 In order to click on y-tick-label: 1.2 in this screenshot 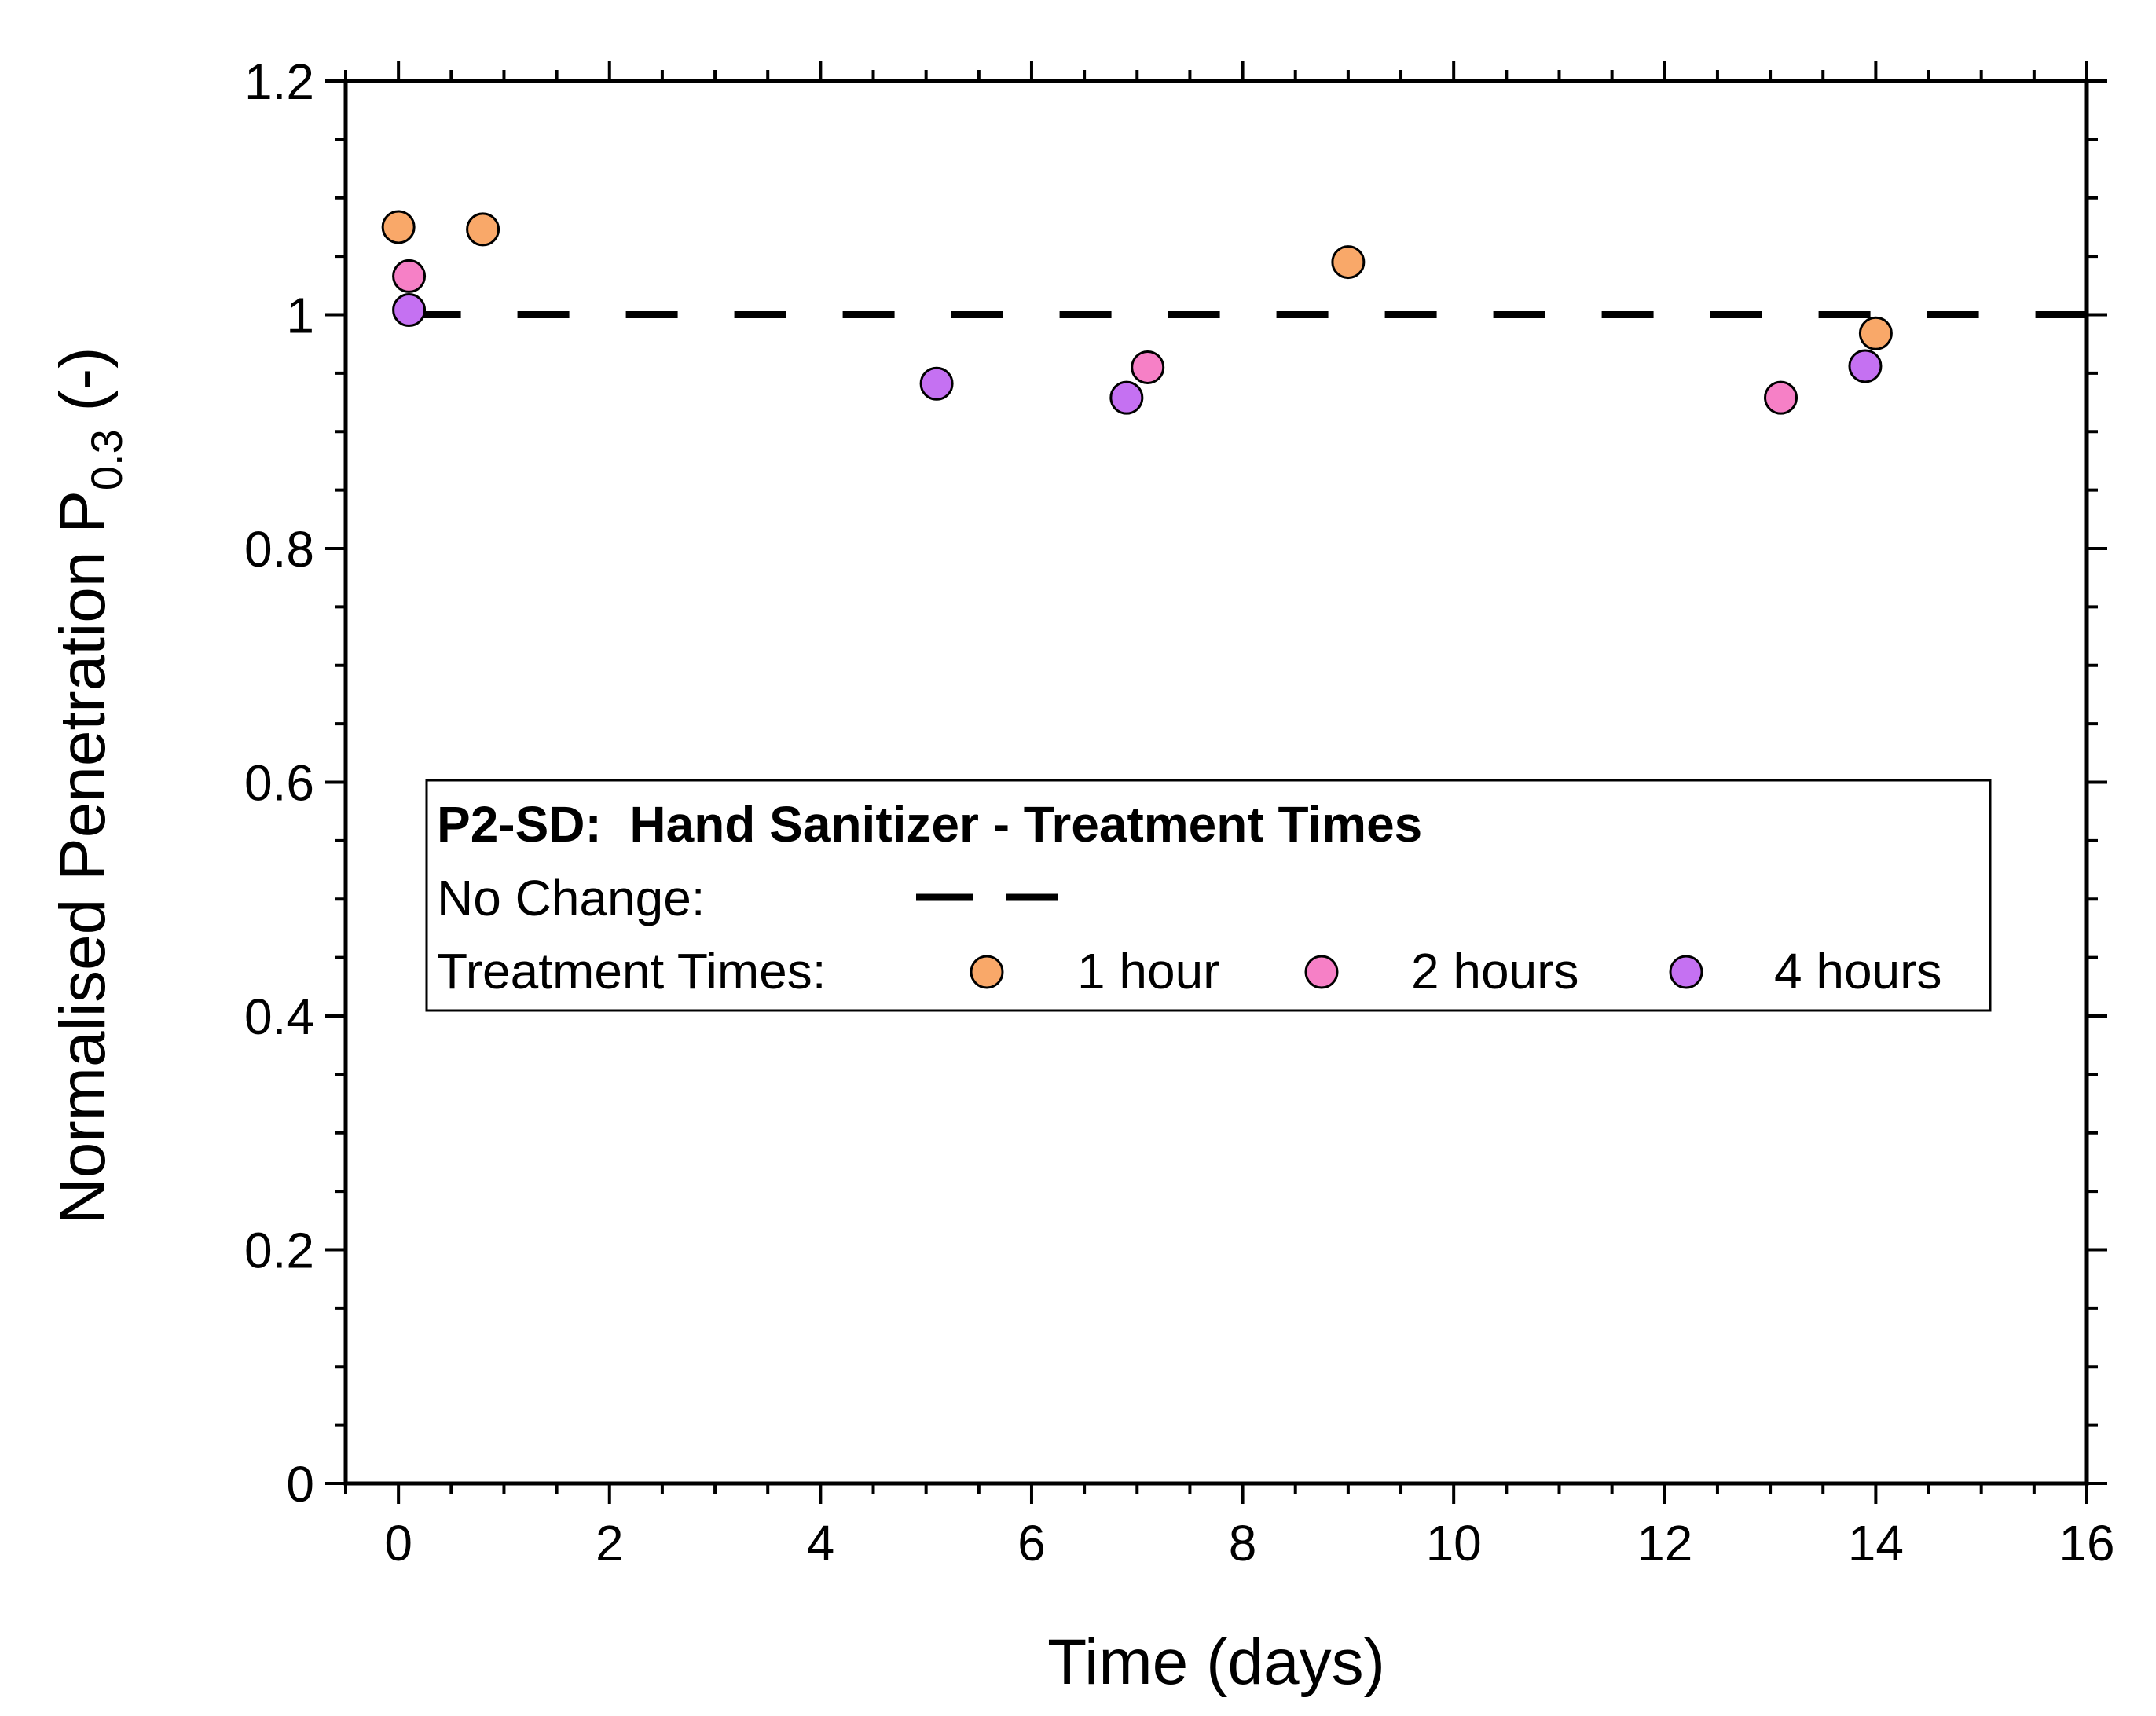, I will do `click(279, 81)`.